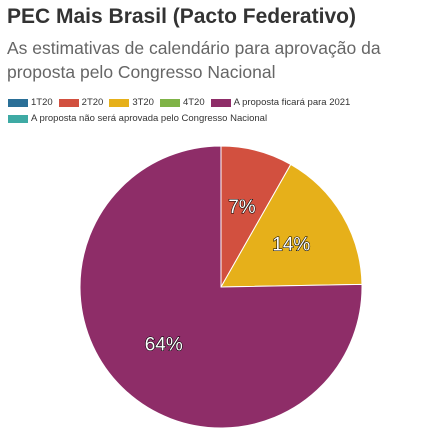 The image size is (440, 438). Describe the element at coordinates (181, 16) in the screenshot. I see `chart-title: PEC Mais Brasil (Pacto Federativo)` at that location.